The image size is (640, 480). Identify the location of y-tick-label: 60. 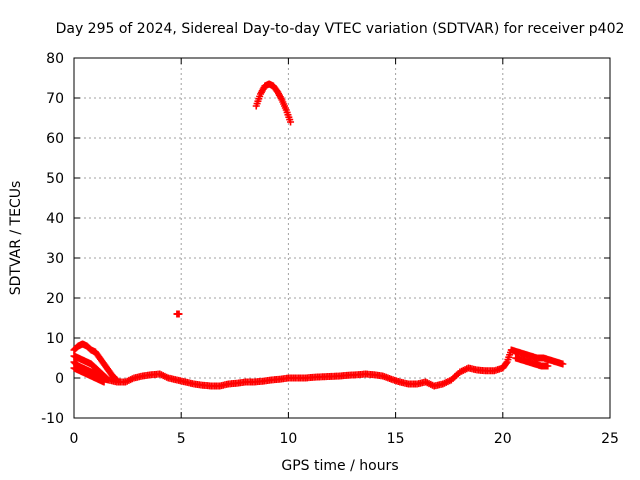
(55, 139).